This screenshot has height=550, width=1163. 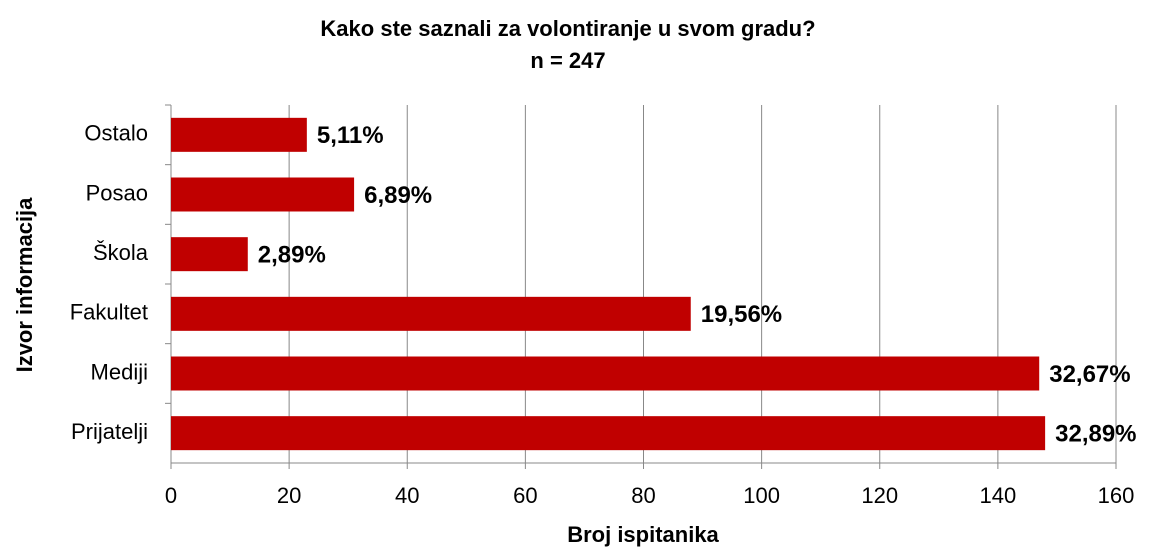 What do you see at coordinates (1116, 495) in the screenshot?
I see `x-tick-label: 160` at bounding box center [1116, 495].